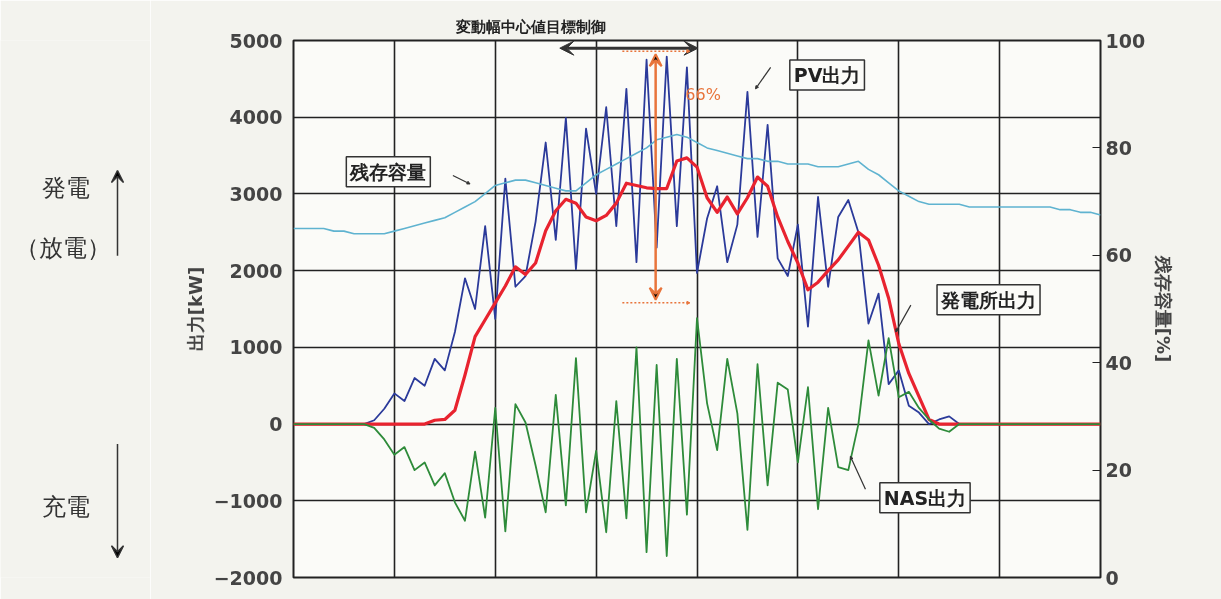 The height and width of the screenshot is (599, 1221). Describe the element at coordinates (530, 26) in the screenshot. I see `chart-title: 変動幅中心値目標制御` at that location.